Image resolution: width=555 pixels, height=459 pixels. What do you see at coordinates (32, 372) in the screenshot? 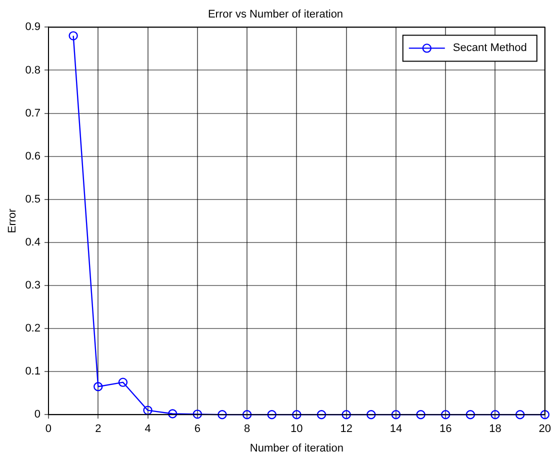
I see `y-tick-label: 0.1` at bounding box center [32, 372].